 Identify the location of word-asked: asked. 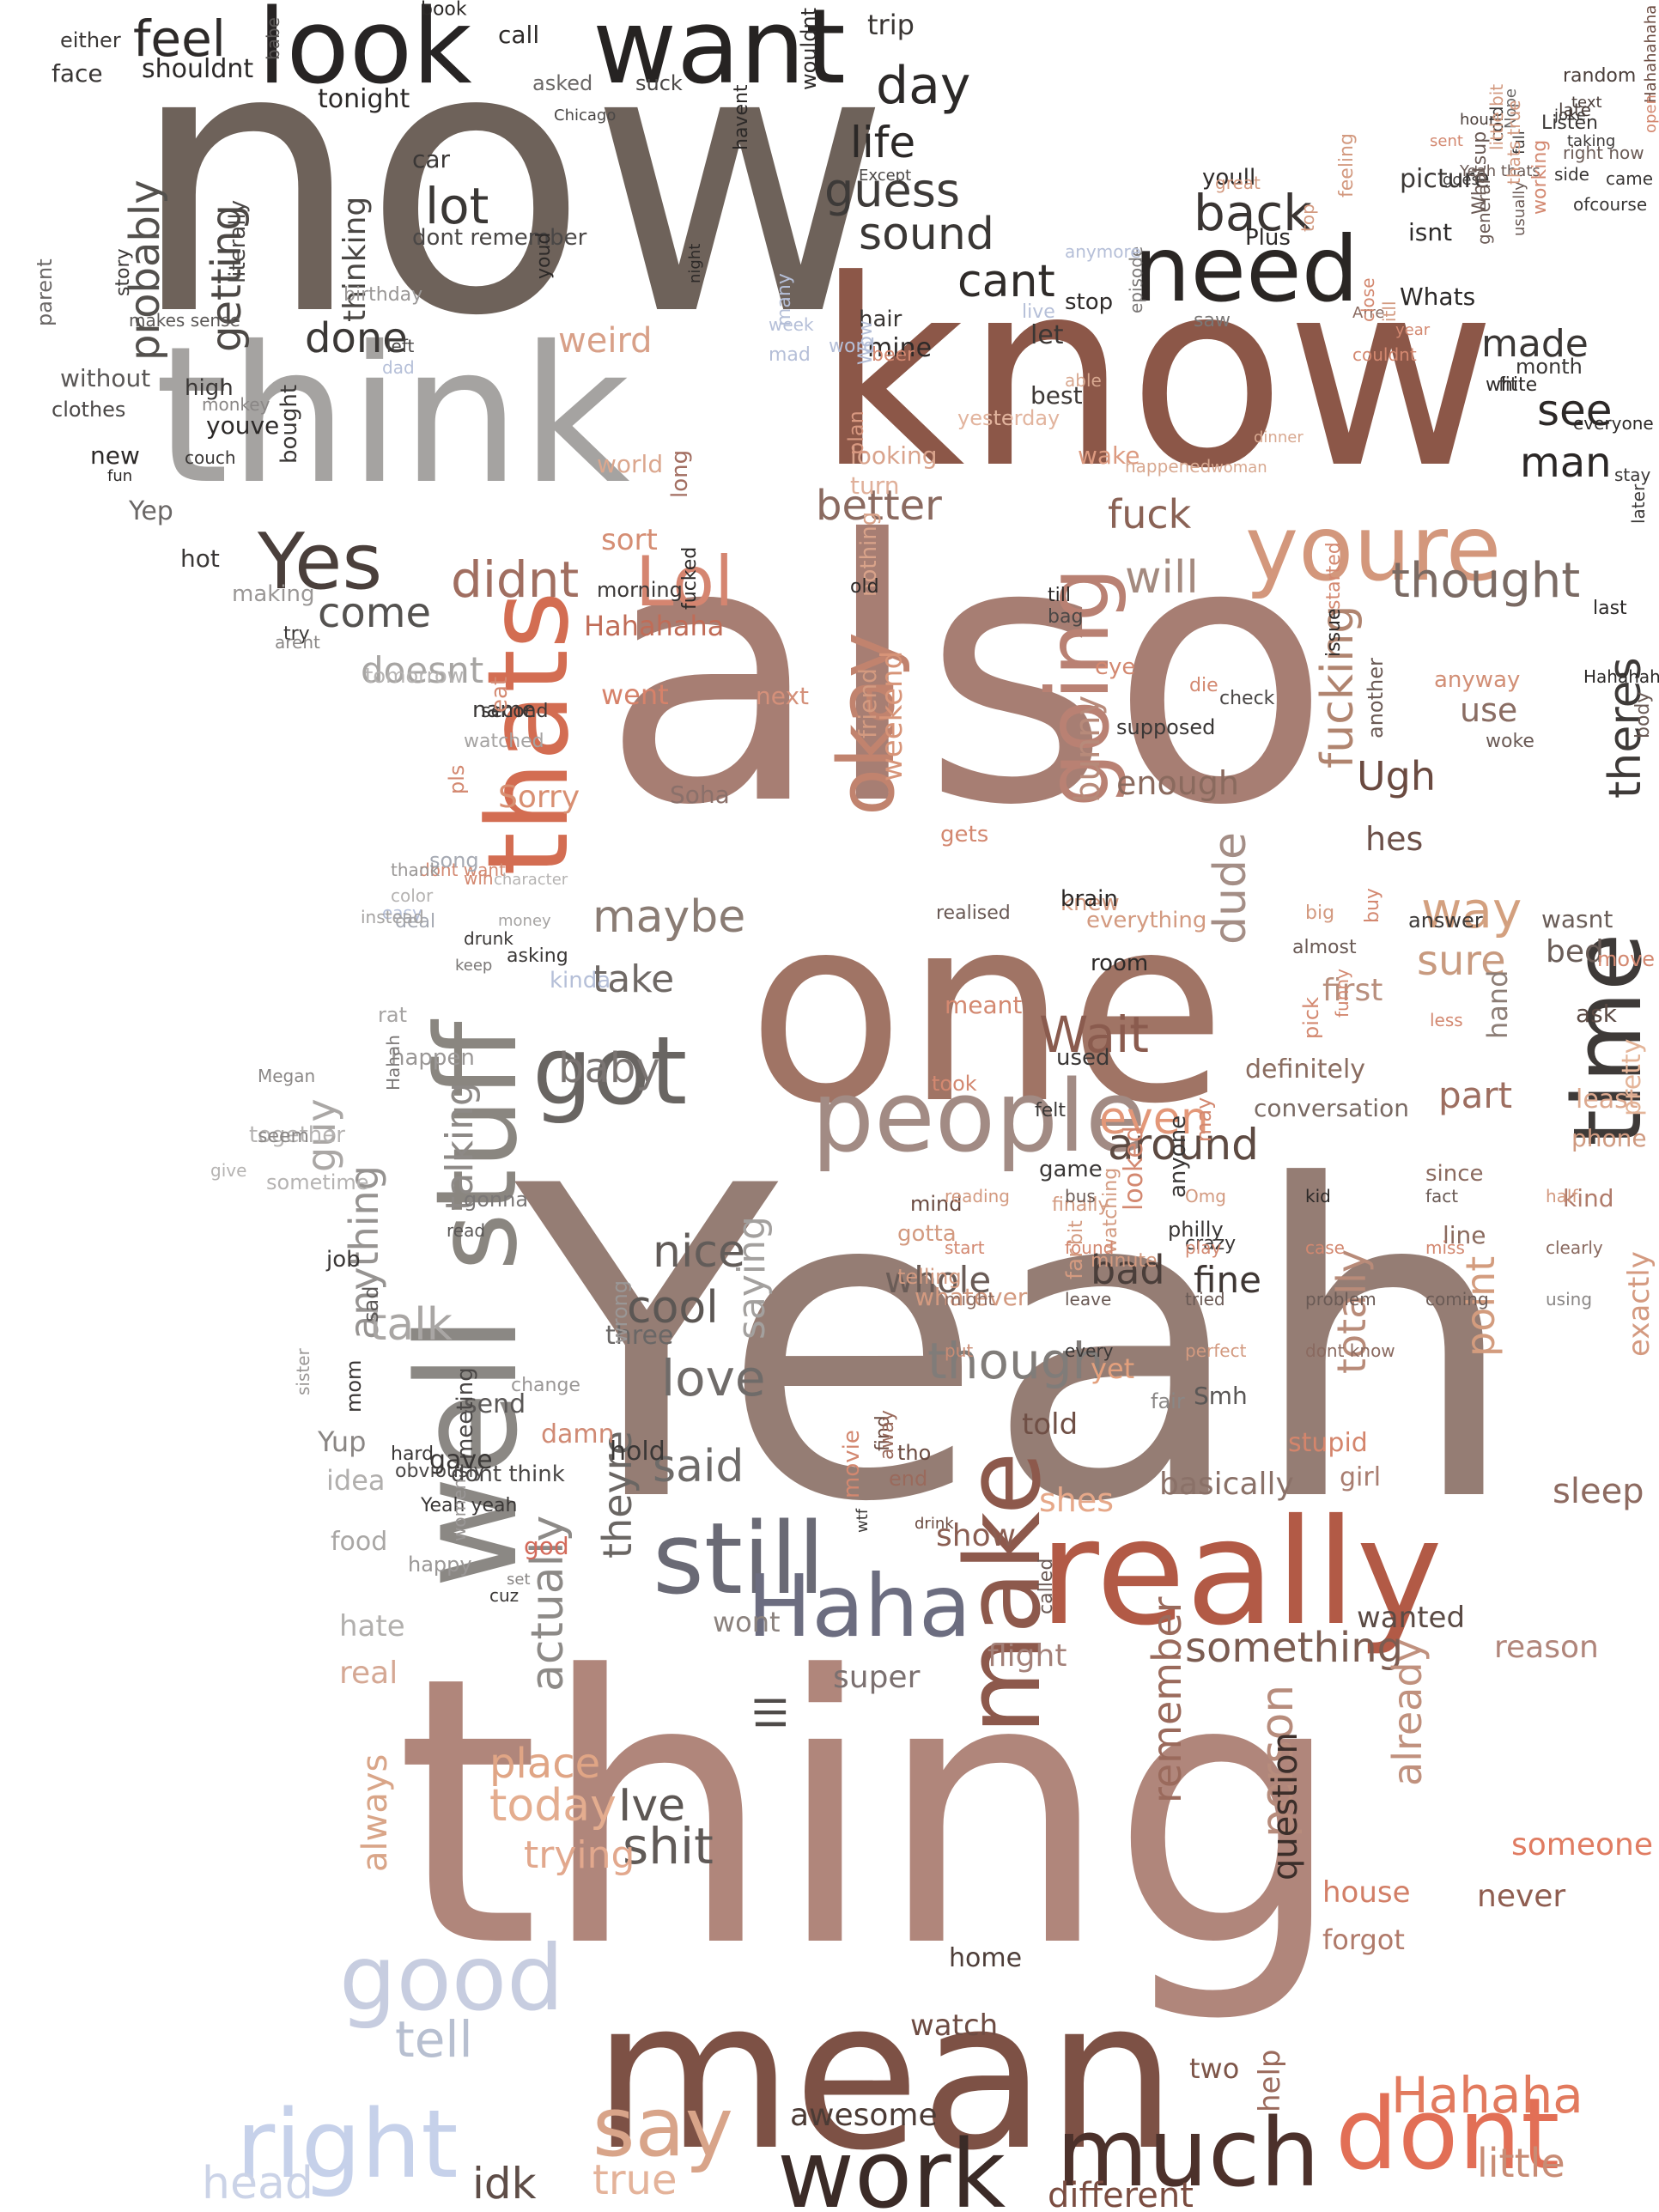
(562, 83).